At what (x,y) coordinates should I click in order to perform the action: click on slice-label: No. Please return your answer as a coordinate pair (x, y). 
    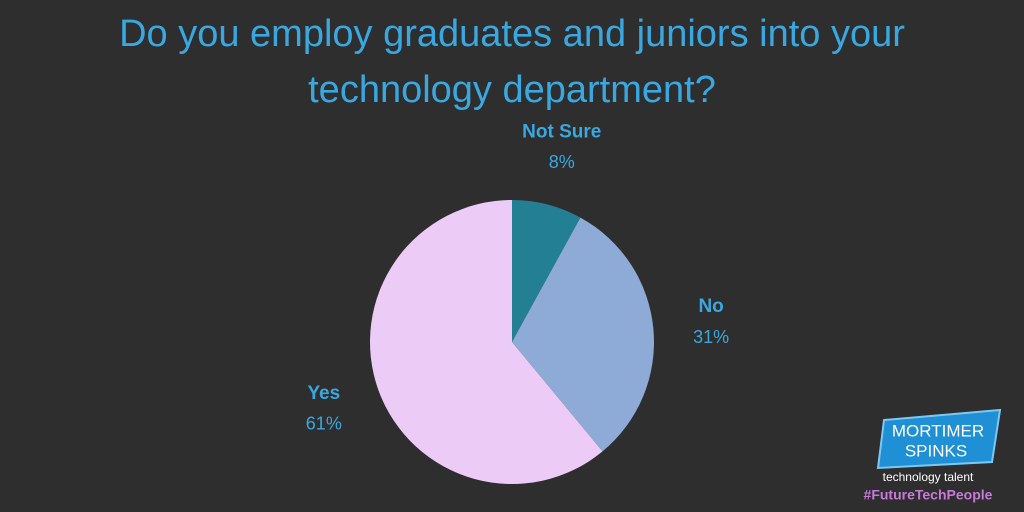
    Looking at the image, I should click on (710, 306).